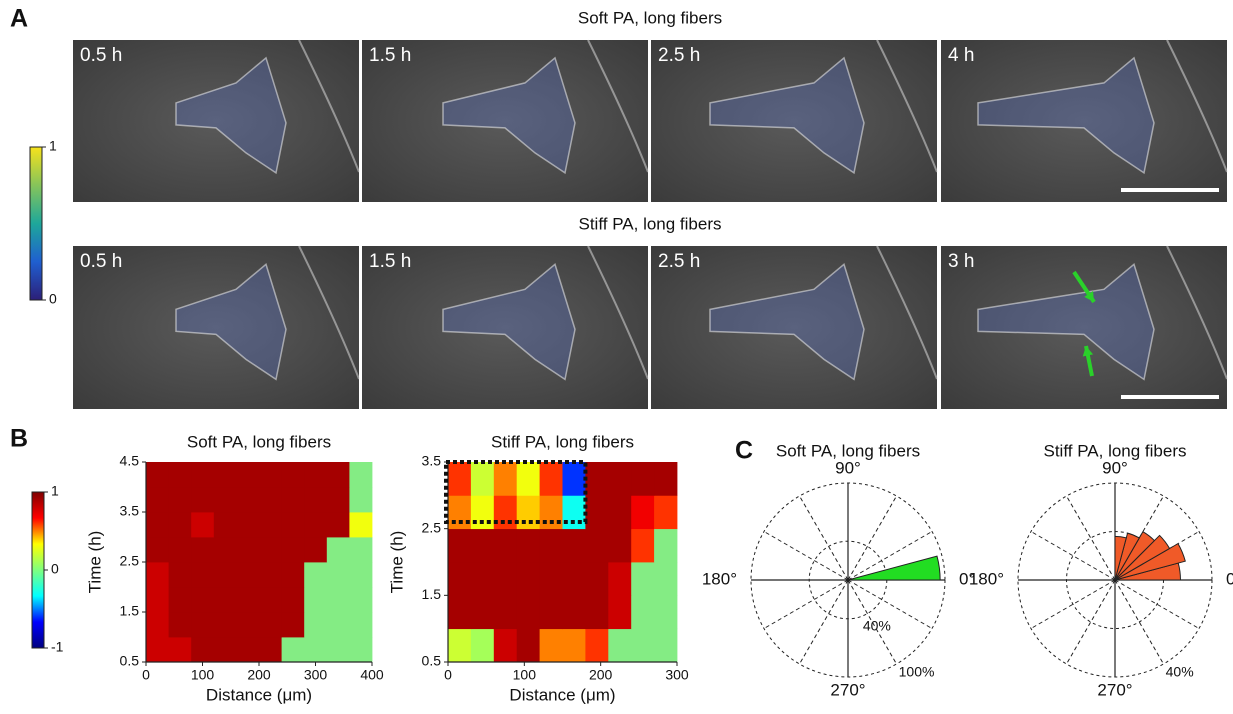 The image size is (1233, 714). Describe the element at coordinates (259, 694) in the screenshot. I see `x-axis-label: Distance (μm)` at that location.